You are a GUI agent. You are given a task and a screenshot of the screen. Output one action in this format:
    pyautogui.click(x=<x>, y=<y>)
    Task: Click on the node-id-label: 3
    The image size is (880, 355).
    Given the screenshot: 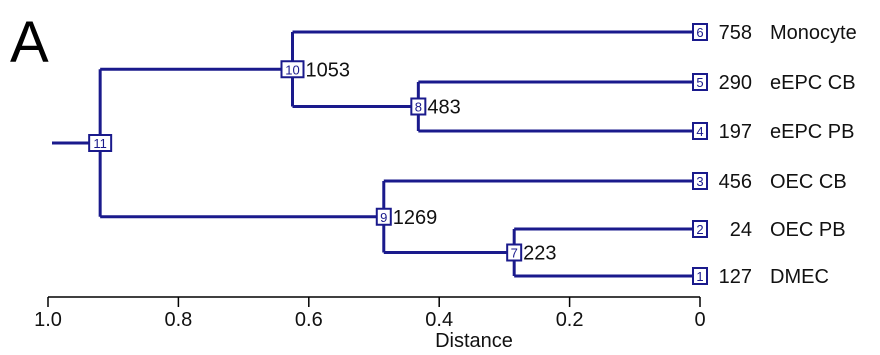 What is the action you would take?
    pyautogui.click(x=699, y=181)
    